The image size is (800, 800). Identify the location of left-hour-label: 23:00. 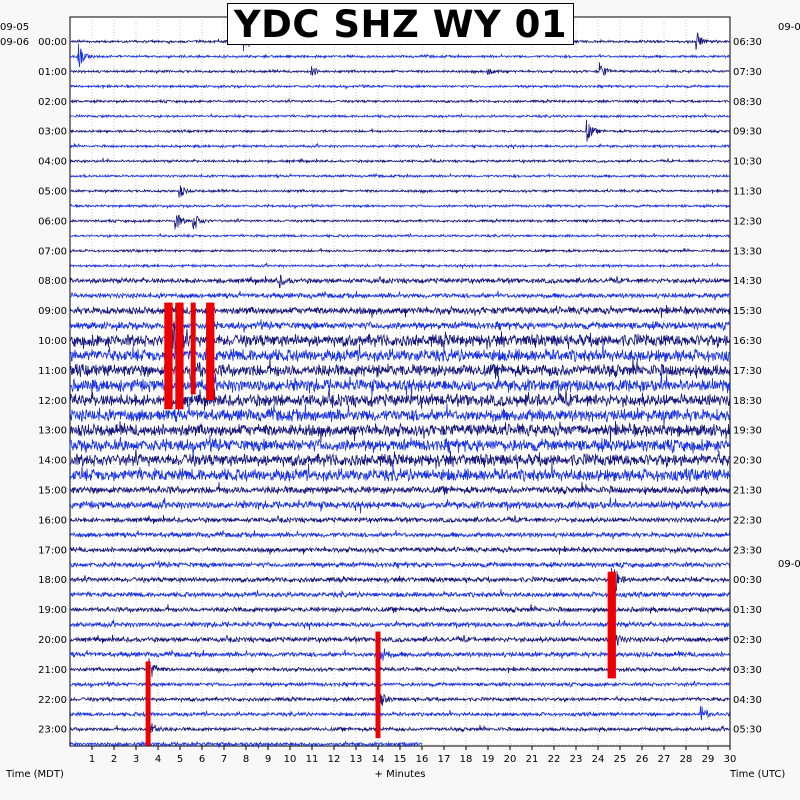
(52, 730).